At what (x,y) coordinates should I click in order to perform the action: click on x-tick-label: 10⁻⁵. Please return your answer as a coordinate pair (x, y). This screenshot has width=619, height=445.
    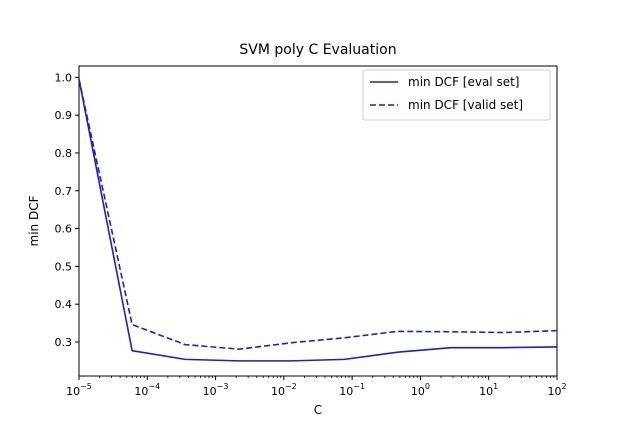
    Looking at the image, I should click on (79, 390).